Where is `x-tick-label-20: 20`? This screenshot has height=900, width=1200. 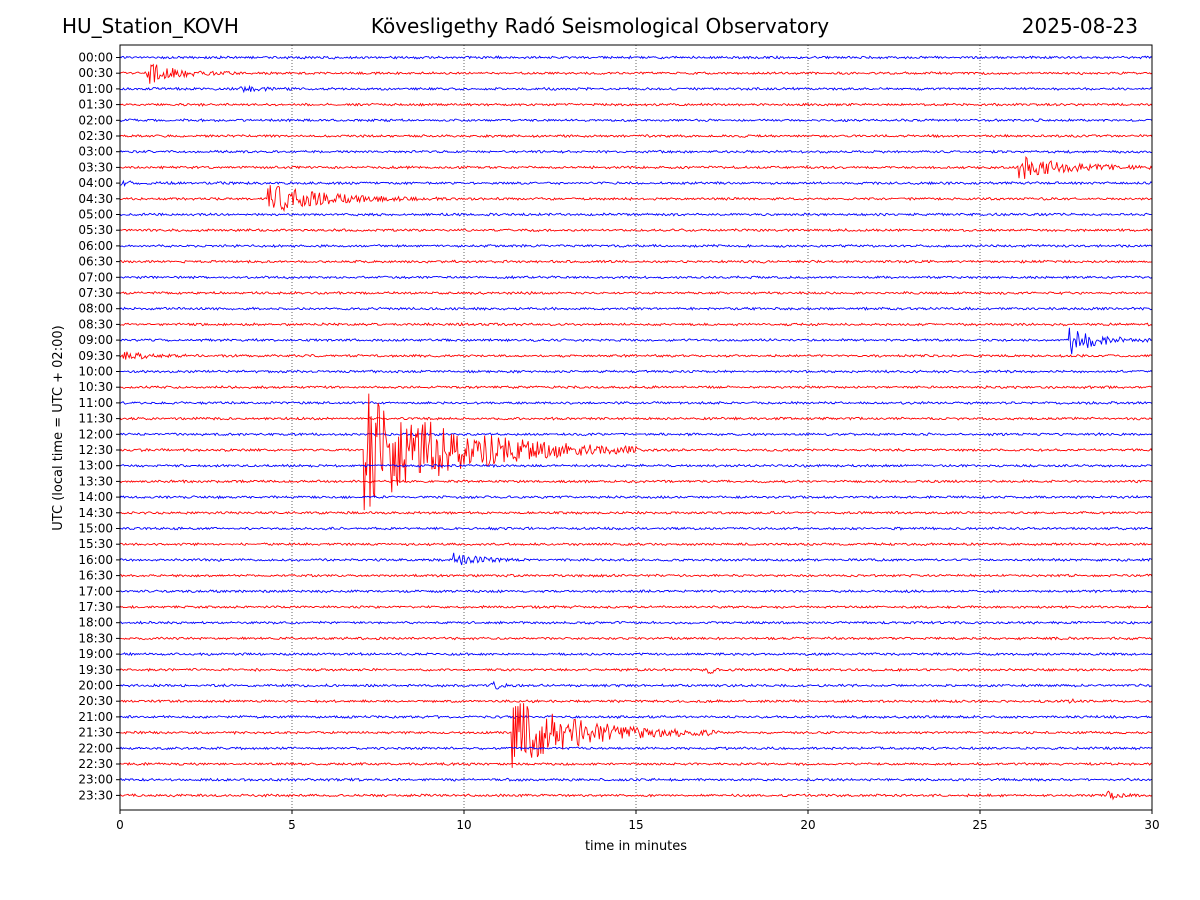 x-tick-label-20: 20 is located at coordinates (807, 825).